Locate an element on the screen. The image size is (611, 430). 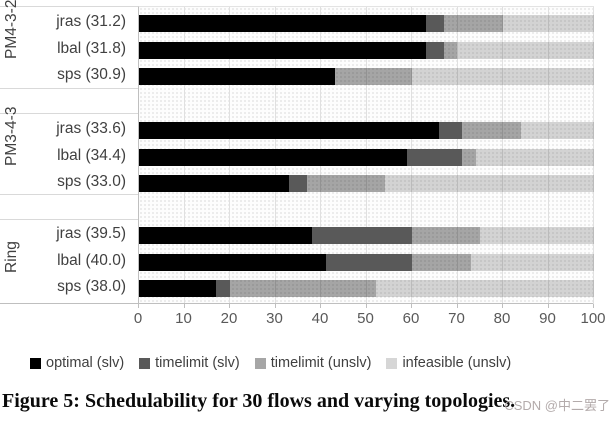
legend-item: optimal (slv) is located at coordinates (77, 363).